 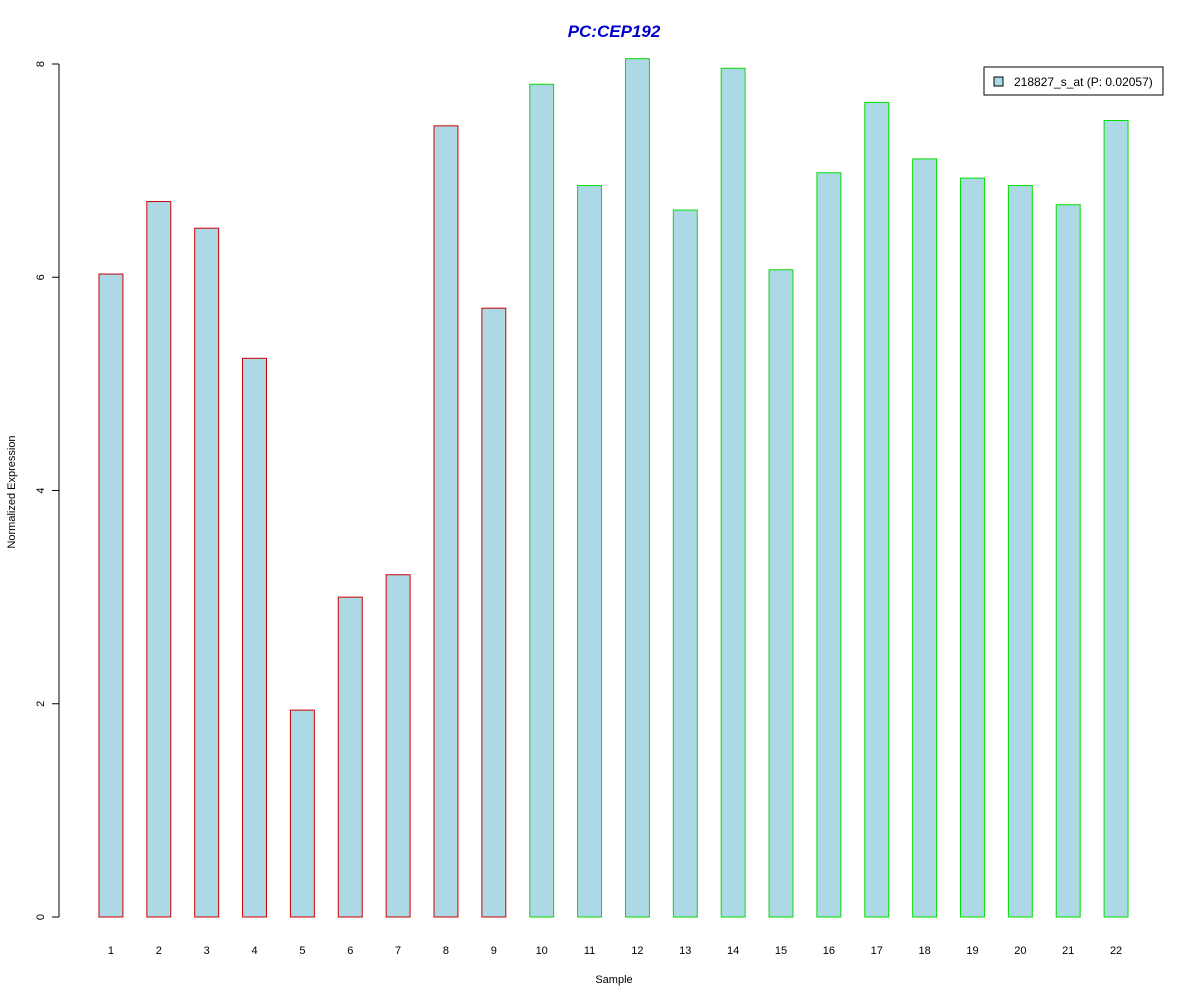 What do you see at coordinates (924, 951) in the screenshot?
I see `x-tick-label: 18` at bounding box center [924, 951].